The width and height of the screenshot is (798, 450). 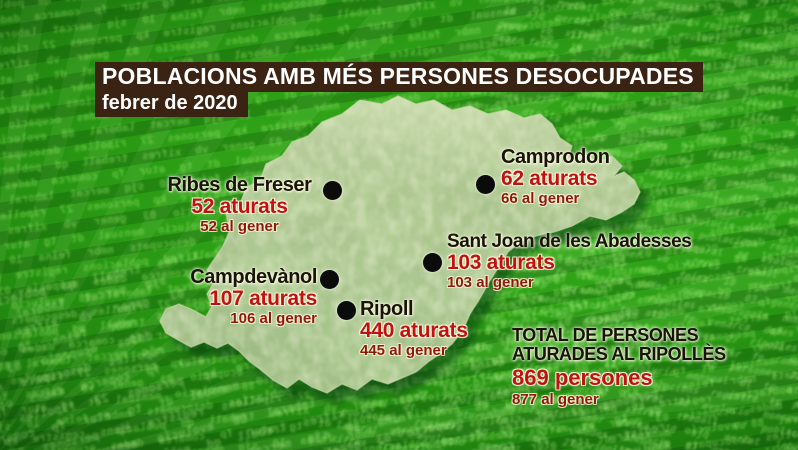 What do you see at coordinates (549, 178) in the screenshot?
I see `town-unemployed-value: 62 aturats` at bounding box center [549, 178].